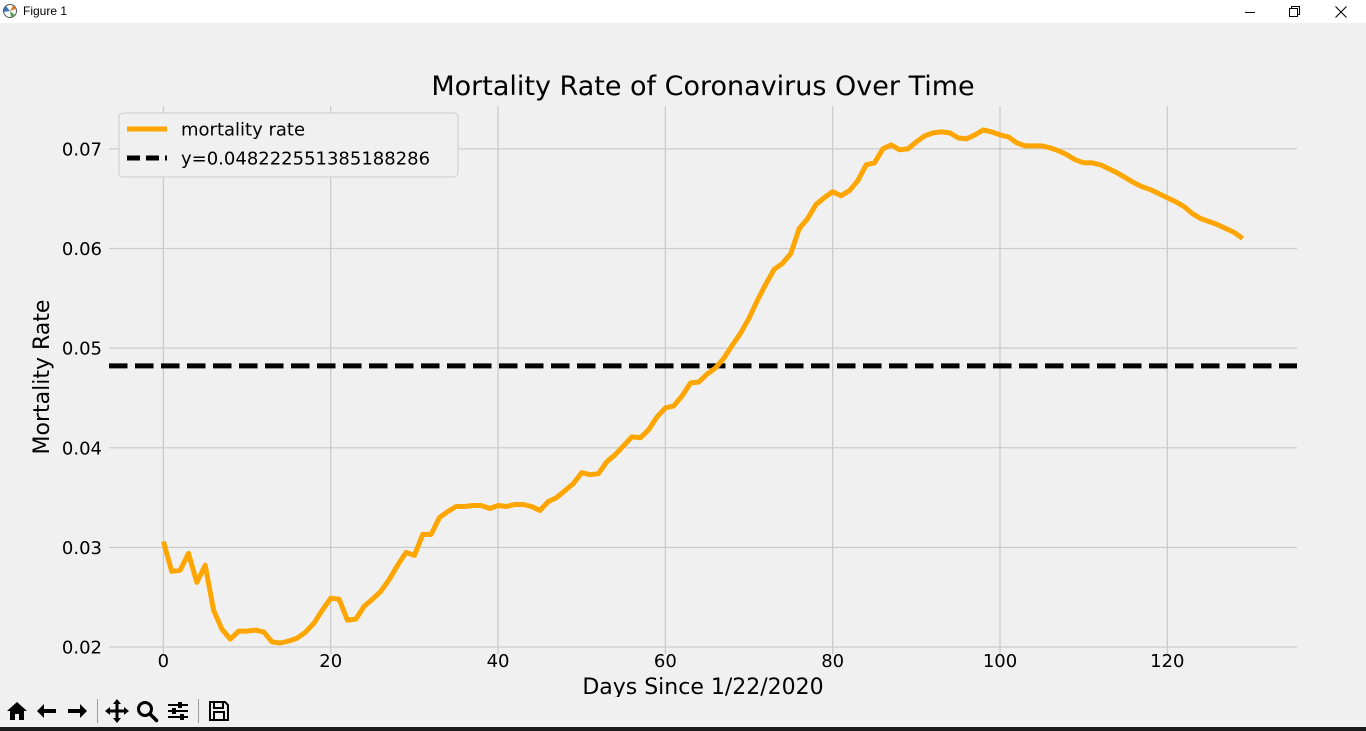  I want to click on matplotlib-app-icon, so click(10, 11).